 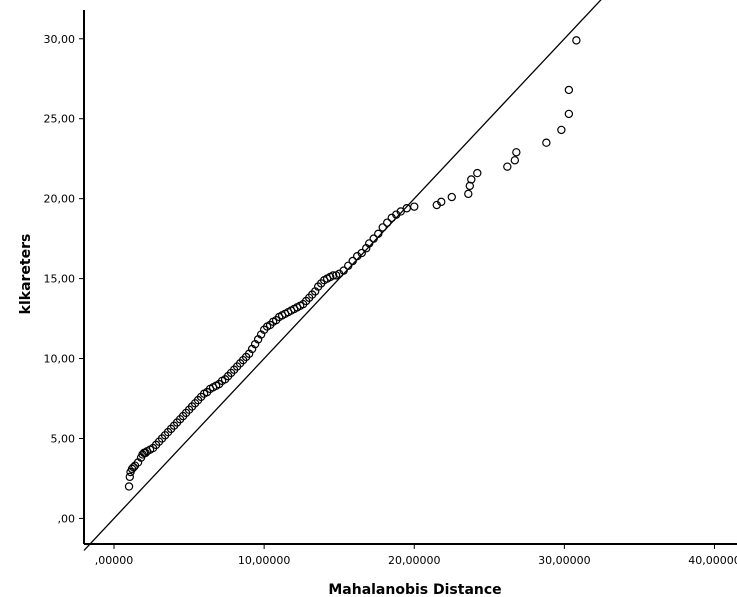 I want to click on x-axis-ticks: ,00000 10,00000 20,00000 30,00000 40,00000, so click(x=416, y=555).